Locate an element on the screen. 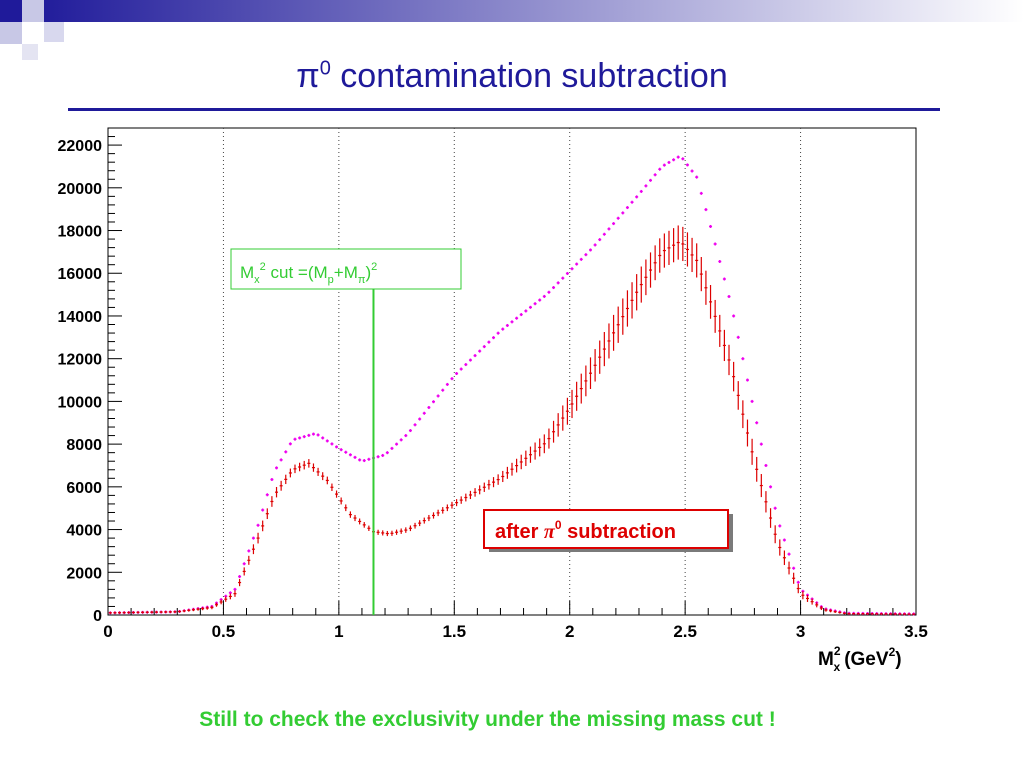  title-superscript: 0 is located at coordinates (325, 68).